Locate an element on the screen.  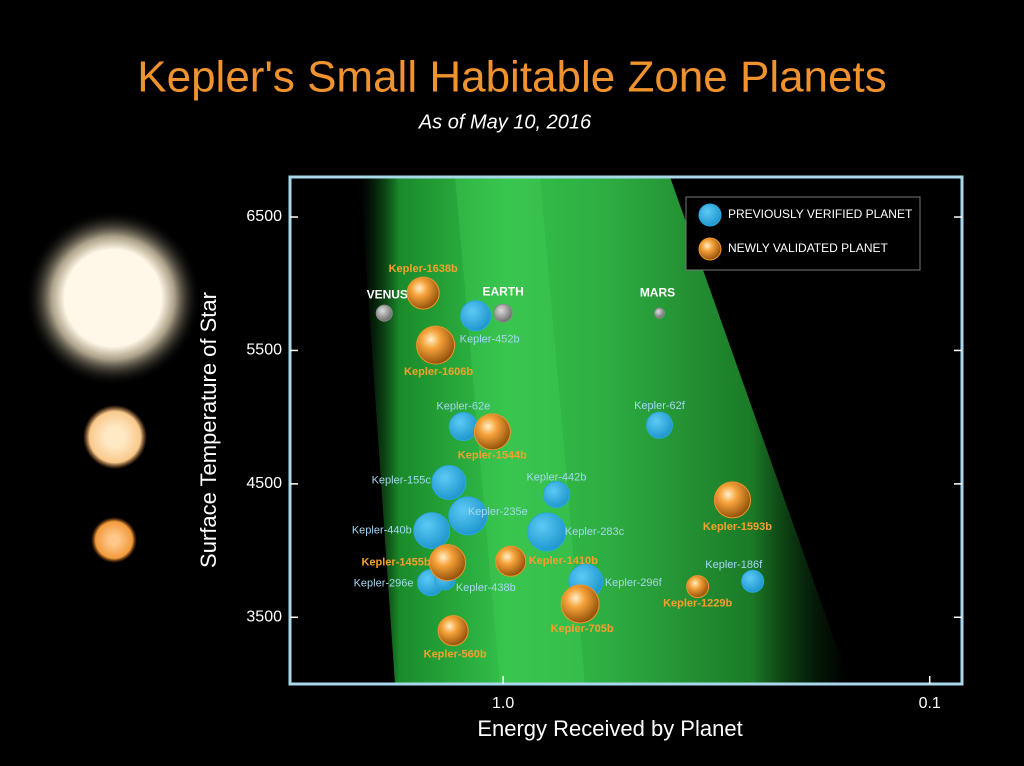
x-tick-label: 0.1 is located at coordinates (930, 703).